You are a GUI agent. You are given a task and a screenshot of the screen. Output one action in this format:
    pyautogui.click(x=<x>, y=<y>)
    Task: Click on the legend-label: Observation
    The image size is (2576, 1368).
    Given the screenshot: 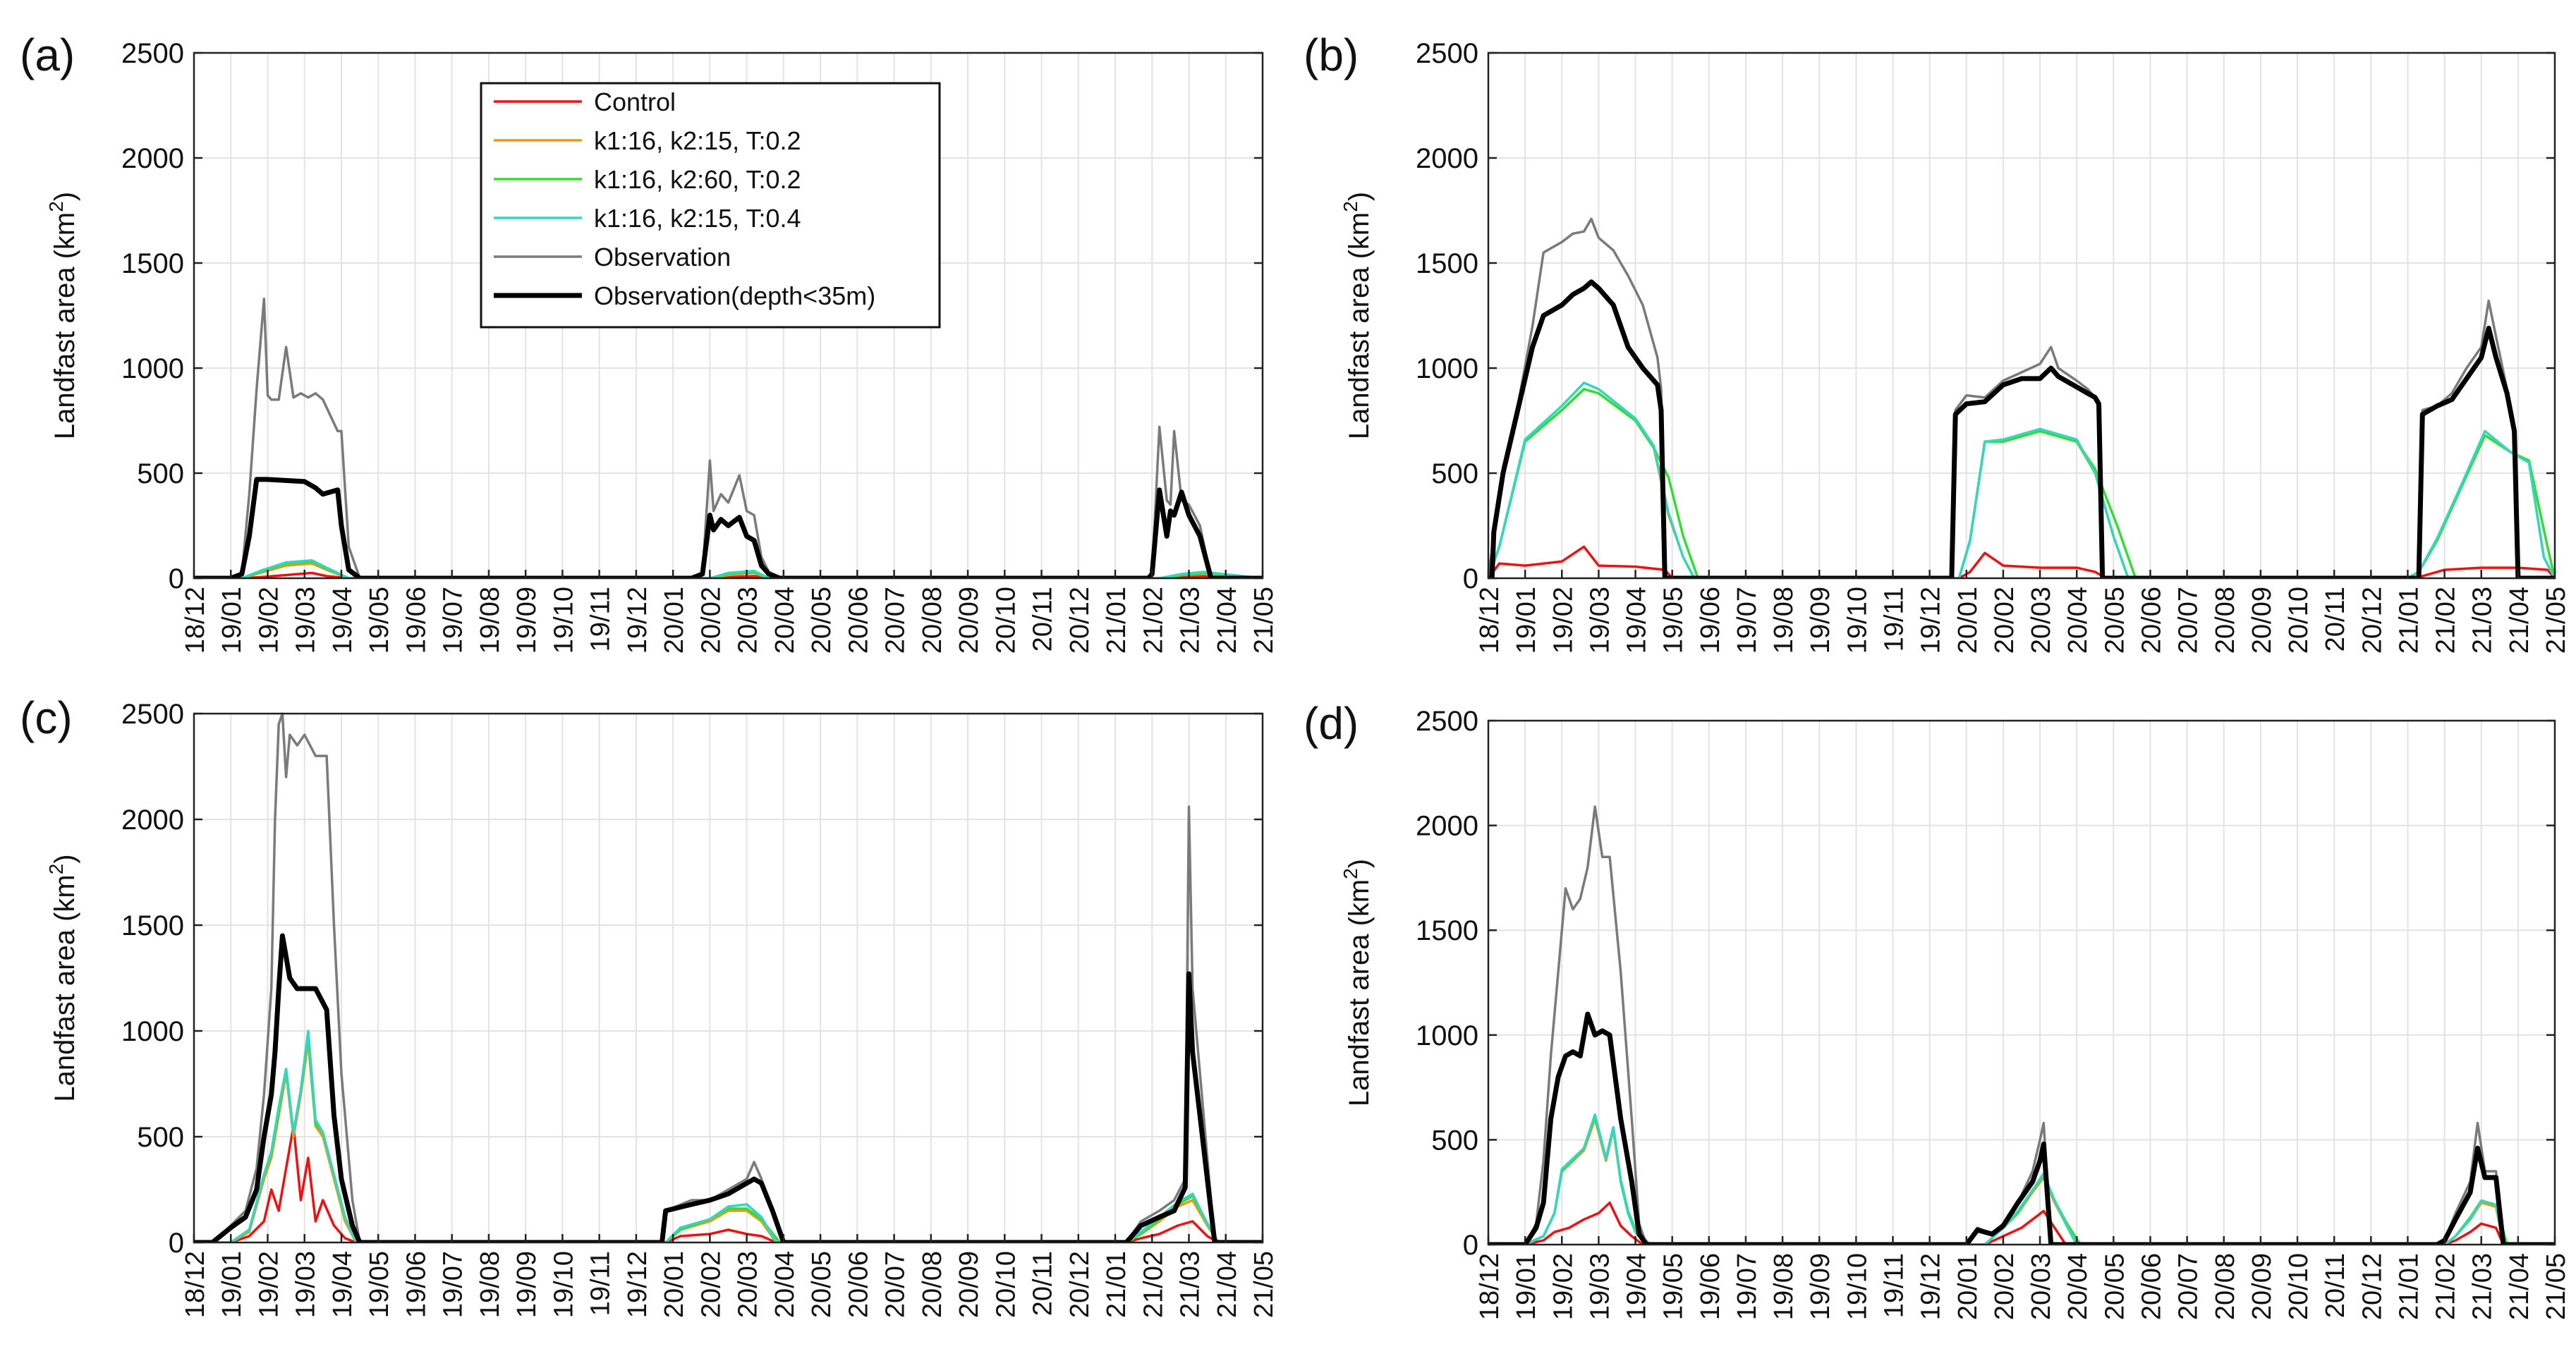 What is the action you would take?
    pyautogui.click(x=662, y=257)
    